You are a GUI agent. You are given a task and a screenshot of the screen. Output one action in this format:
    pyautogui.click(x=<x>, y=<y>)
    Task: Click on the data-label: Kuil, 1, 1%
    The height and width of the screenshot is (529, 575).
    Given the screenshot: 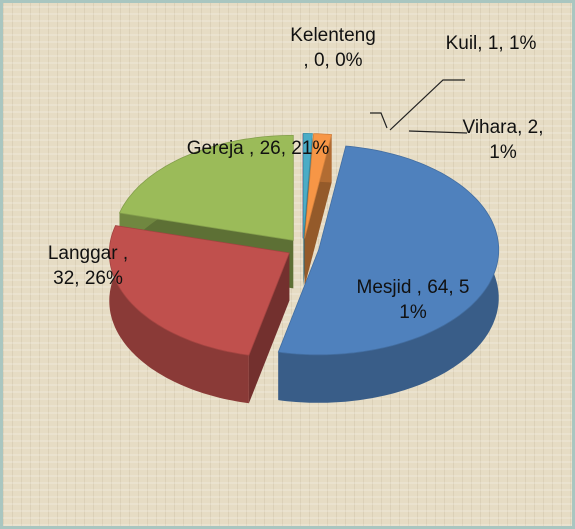 What is the action you would take?
    pyautogui.click(x=491, y=43)
    